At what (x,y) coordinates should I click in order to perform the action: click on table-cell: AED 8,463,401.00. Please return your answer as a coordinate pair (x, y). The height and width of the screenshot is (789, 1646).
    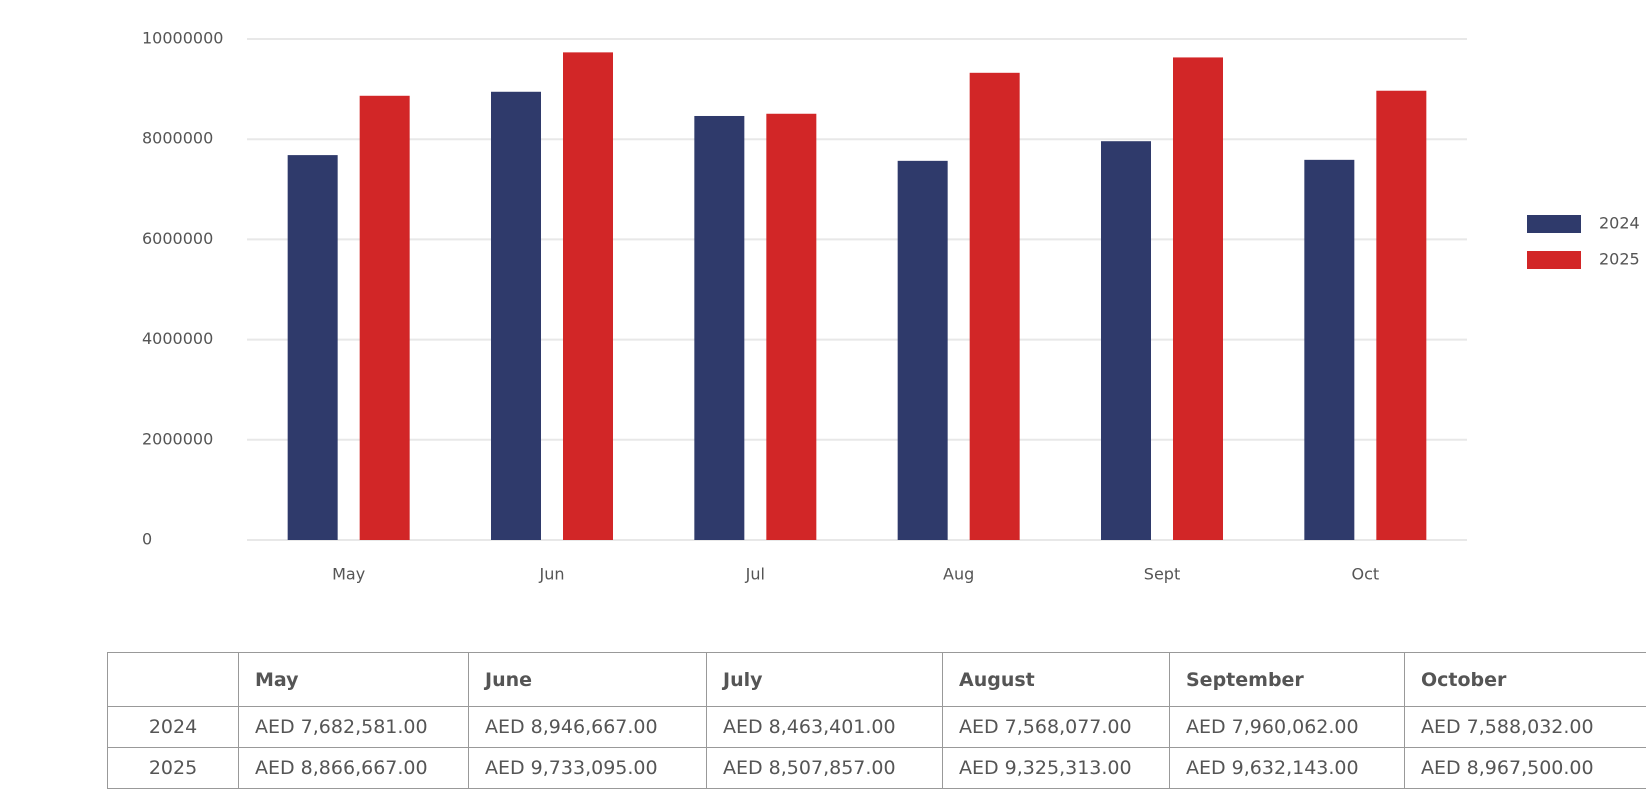
    Looking at the image, I should click on (824, 727).